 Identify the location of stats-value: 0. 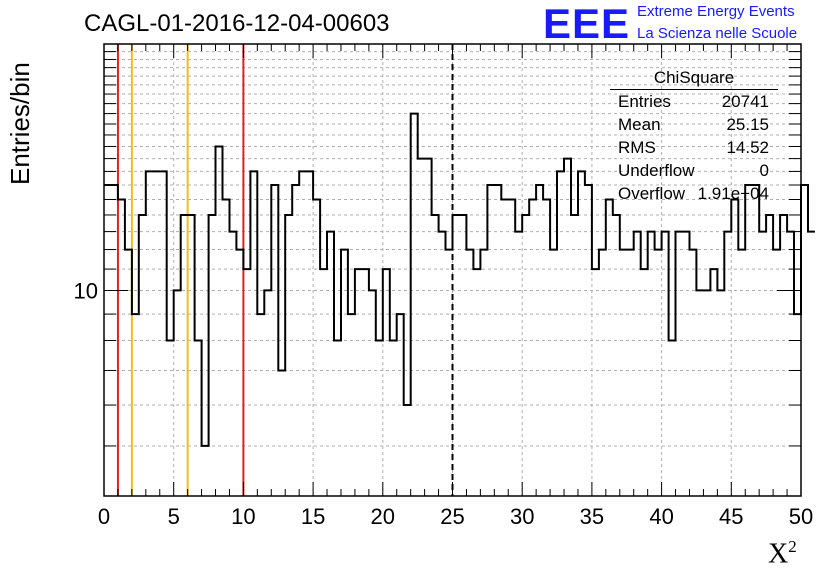
(764, 170).